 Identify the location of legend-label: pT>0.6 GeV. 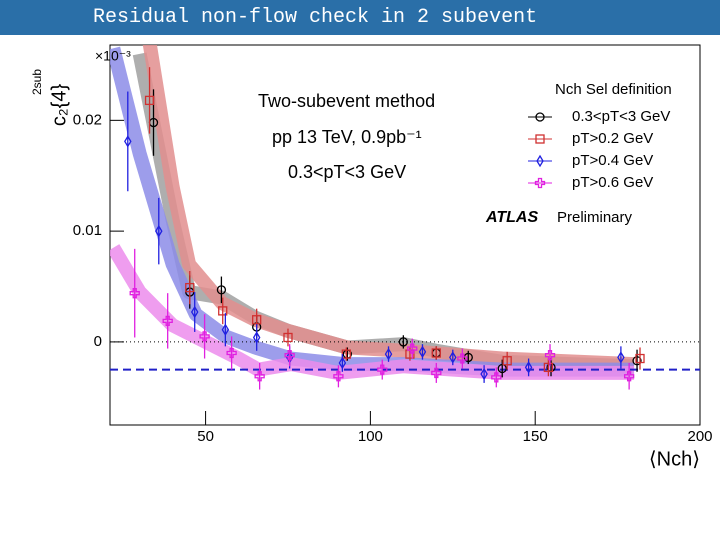
(612, 182).